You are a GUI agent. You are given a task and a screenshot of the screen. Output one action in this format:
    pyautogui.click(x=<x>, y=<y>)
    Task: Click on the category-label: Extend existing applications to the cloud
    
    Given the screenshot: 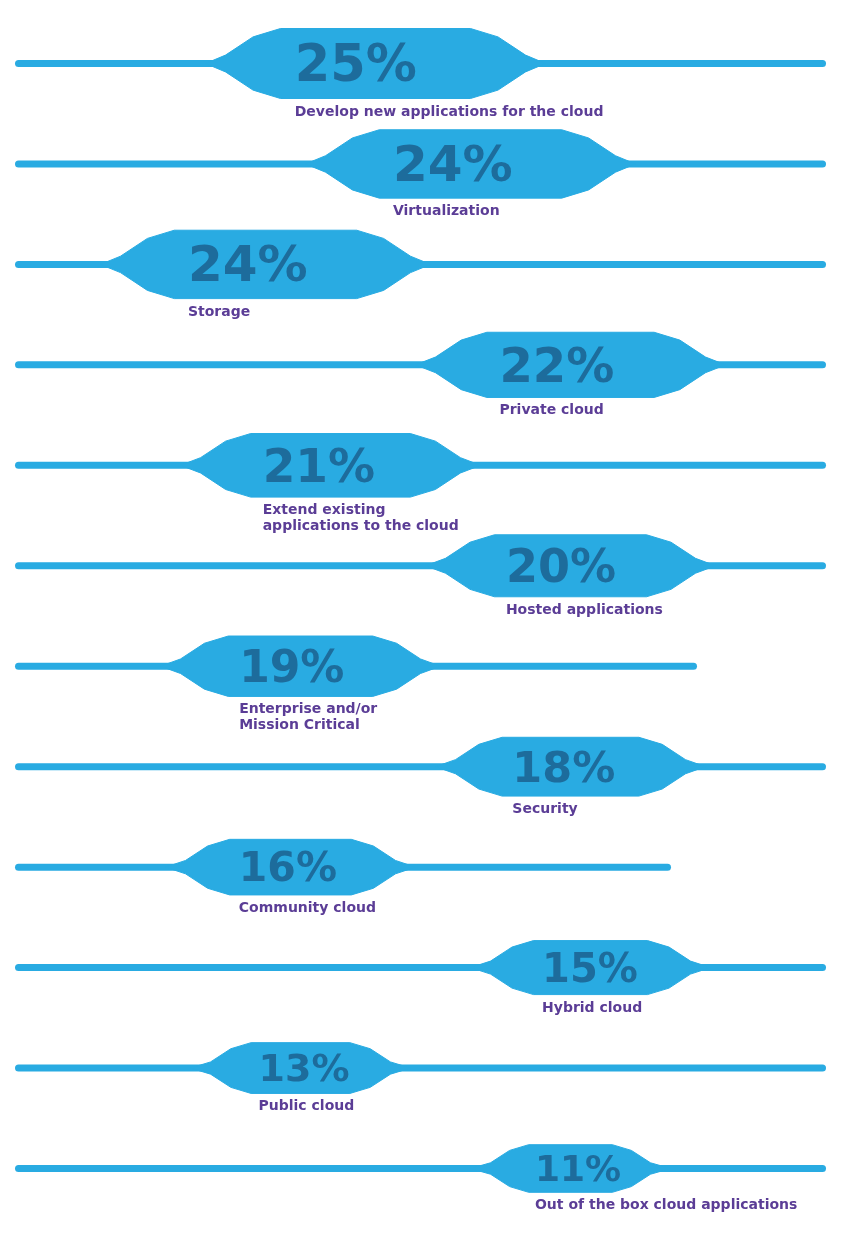 What is the action you would take?
    pyautogui.click(x=360, y=517)
    